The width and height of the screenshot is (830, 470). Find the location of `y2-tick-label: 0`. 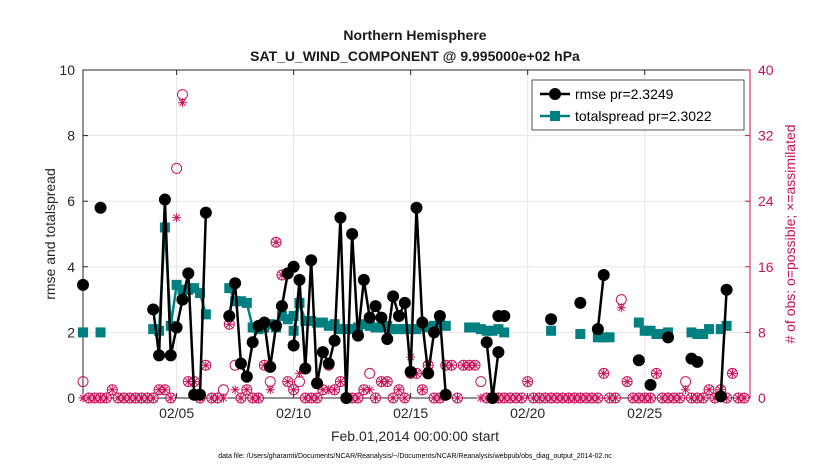

y2-tick-label: 0 is located at coordinates (762, 398).